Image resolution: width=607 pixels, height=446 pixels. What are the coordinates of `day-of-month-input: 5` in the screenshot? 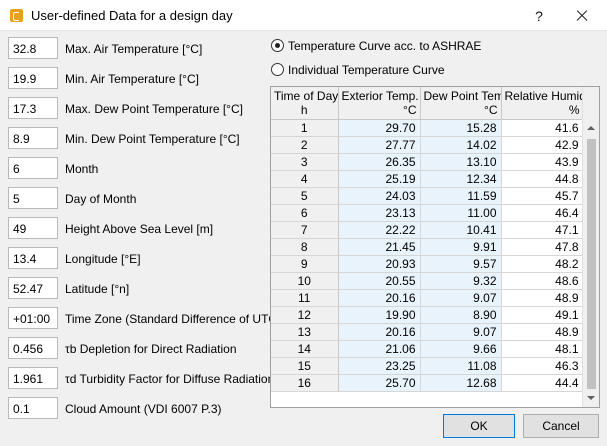 It's located at (33, 198).